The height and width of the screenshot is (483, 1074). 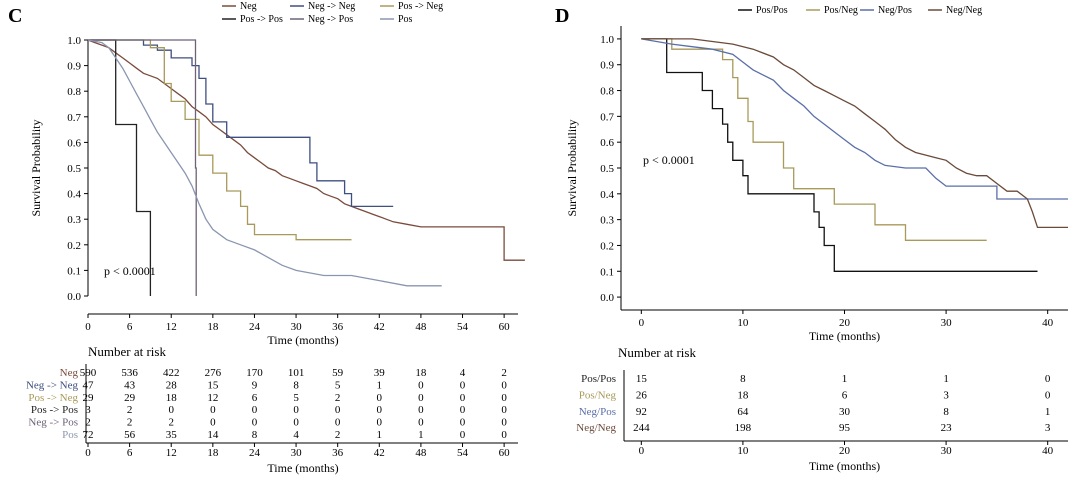 I want to click on risk-cell: 39, so click(x=380, y=373).